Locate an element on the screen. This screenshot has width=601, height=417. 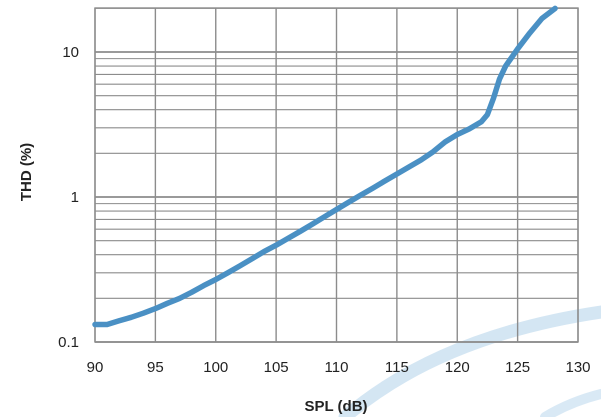
x-tick-label: 100 is located at coordinates (215, 367).